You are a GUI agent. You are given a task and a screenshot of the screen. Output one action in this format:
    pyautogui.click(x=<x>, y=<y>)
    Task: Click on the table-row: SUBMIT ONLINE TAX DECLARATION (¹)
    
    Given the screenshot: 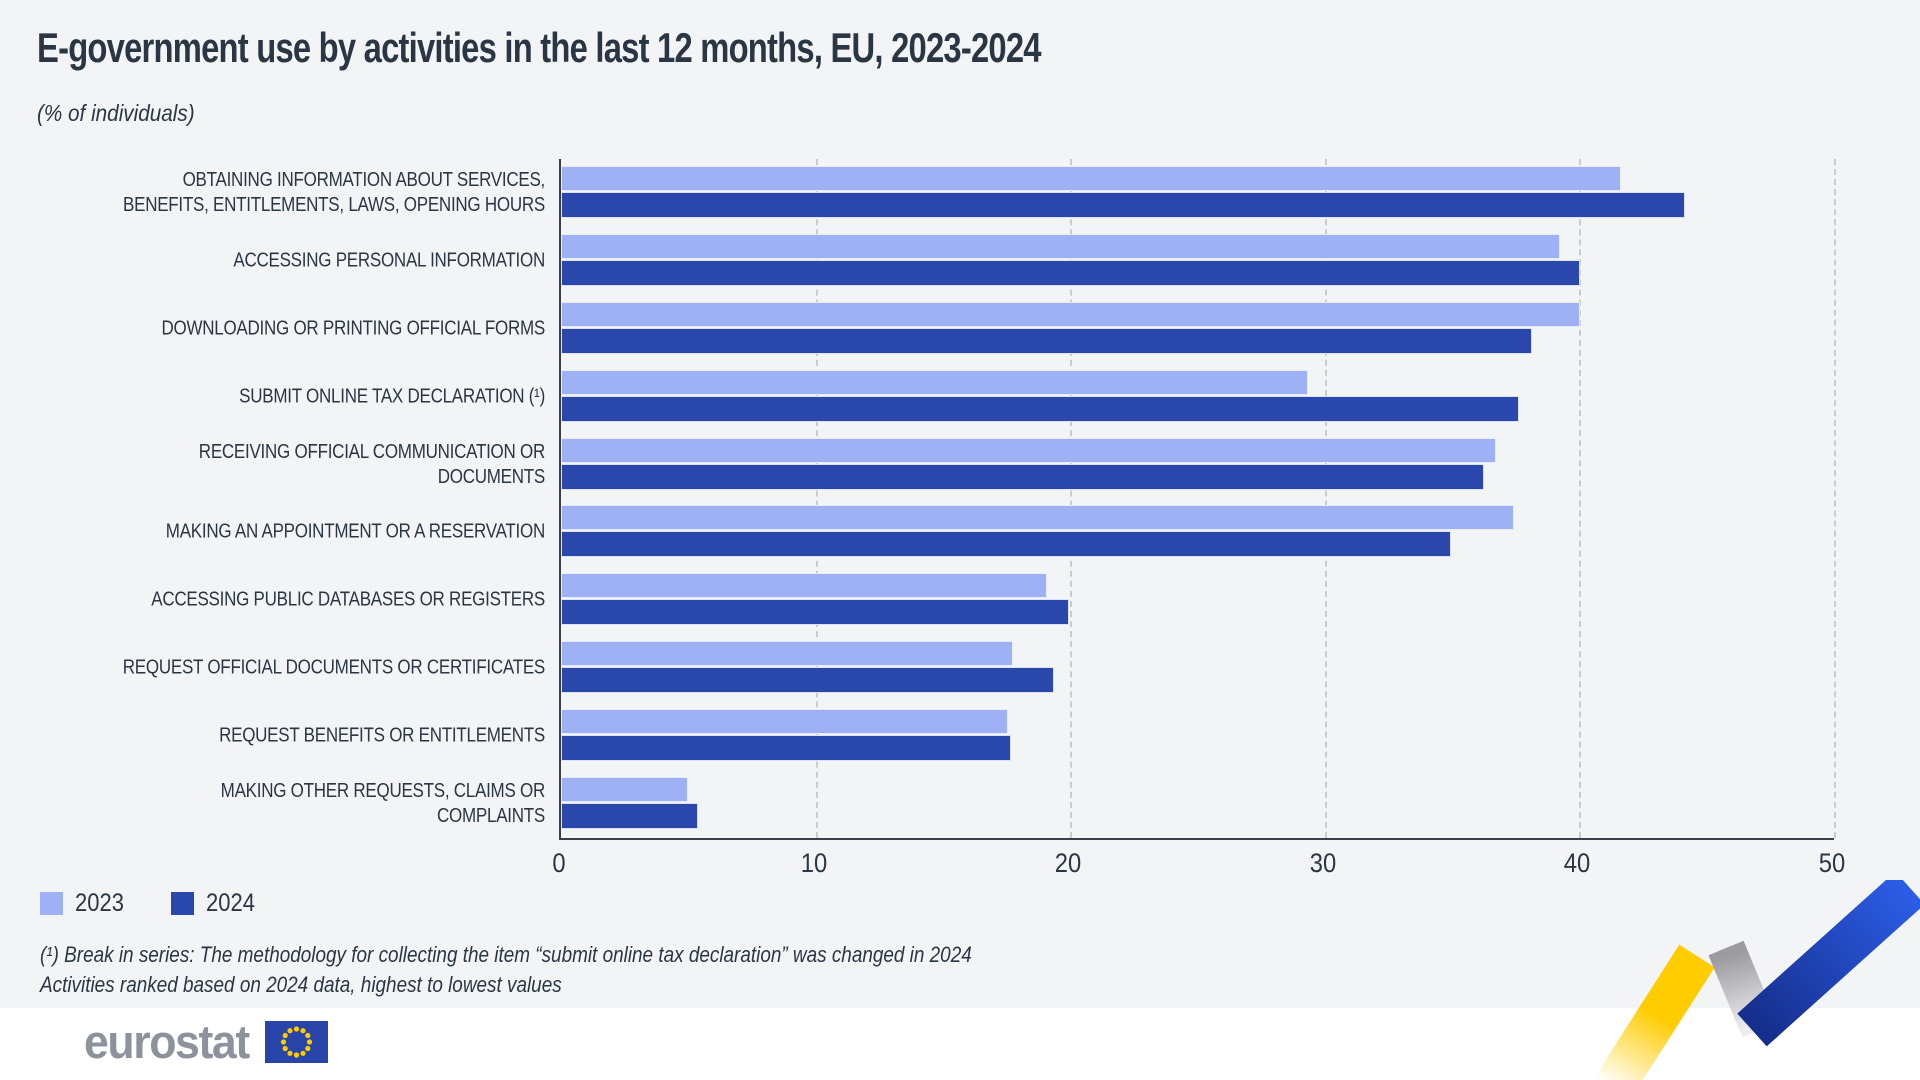 What is the action you would take?
    pyautogui.click(x=960, y=397)
    